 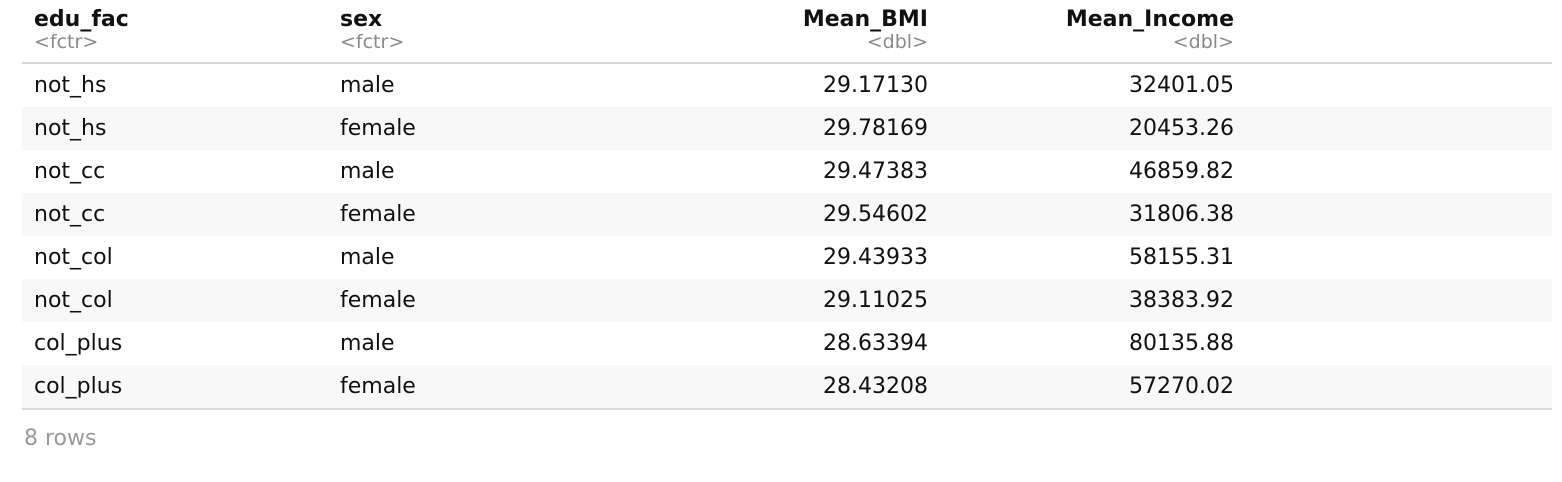 I want to click on cell-mean-bmi: 29.47383, so click(x=787, y=171).